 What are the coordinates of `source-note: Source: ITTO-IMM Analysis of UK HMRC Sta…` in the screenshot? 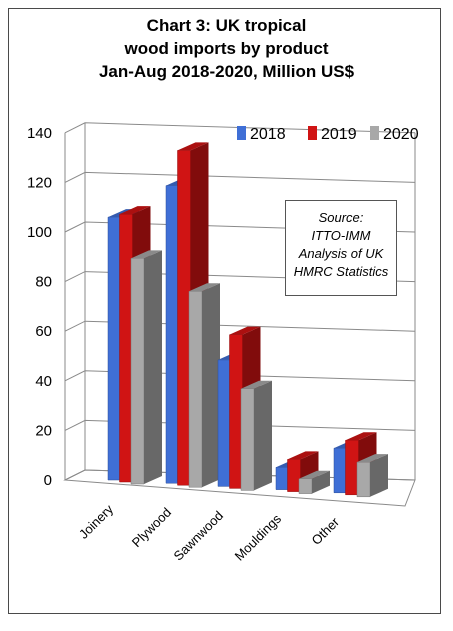 It's located at (341, 248).